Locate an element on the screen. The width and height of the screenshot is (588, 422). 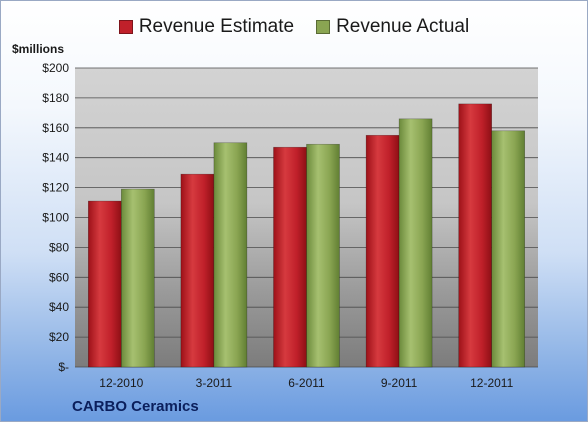
legend-swatch-estimate is located at coordinates (125, 27).